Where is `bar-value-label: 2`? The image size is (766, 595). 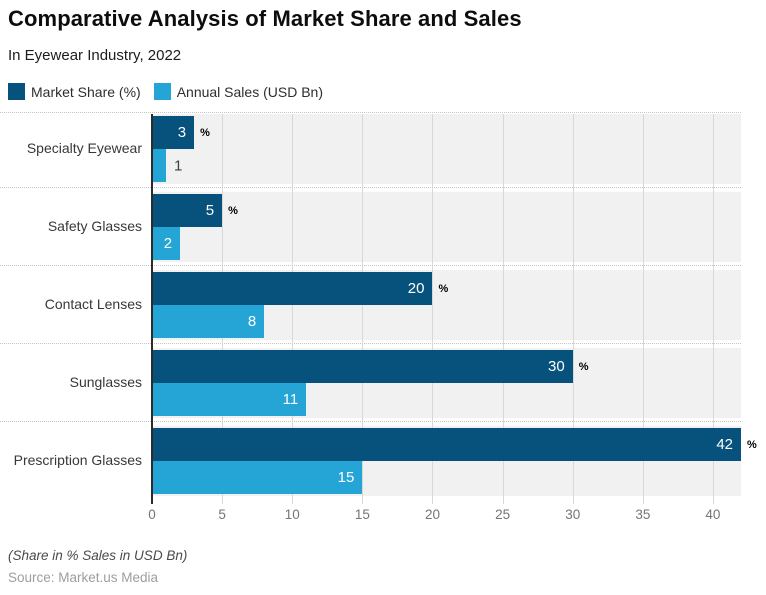
bar-value-label: 2 is located at coordinates (168, 243).